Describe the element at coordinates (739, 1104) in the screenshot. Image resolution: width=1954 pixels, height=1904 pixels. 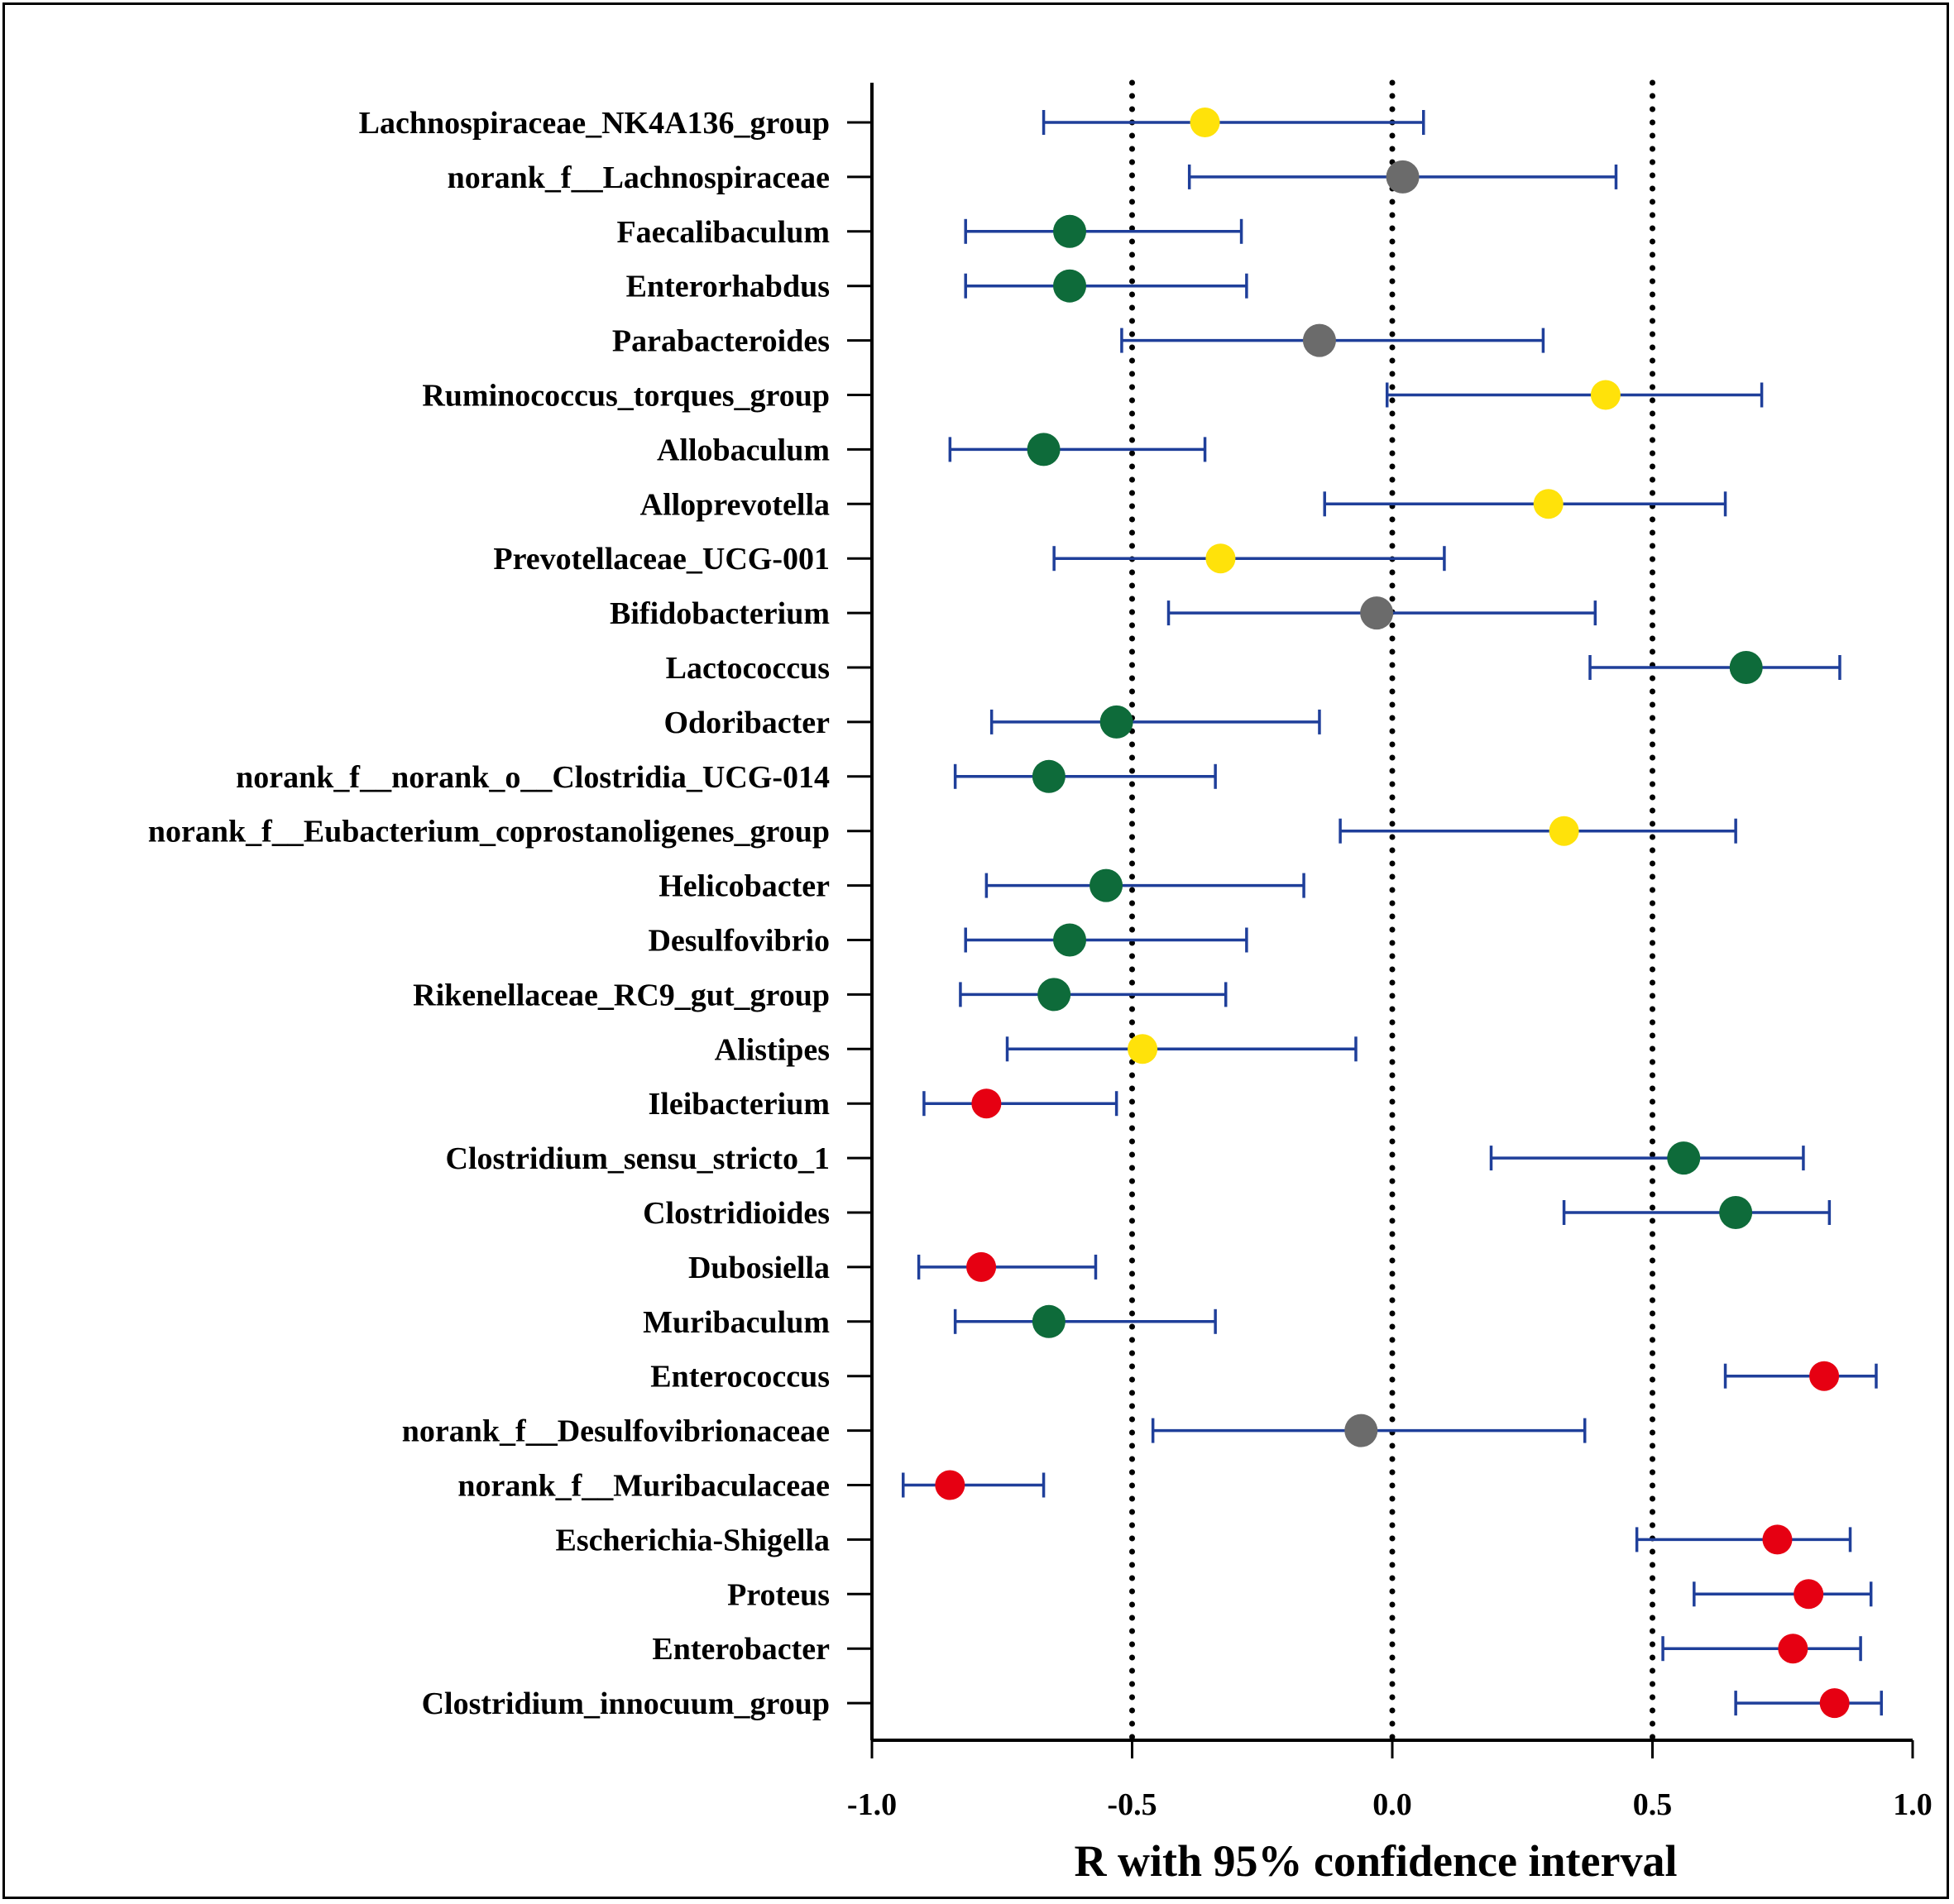
I see `row-label: Ileibacterium` at that location.